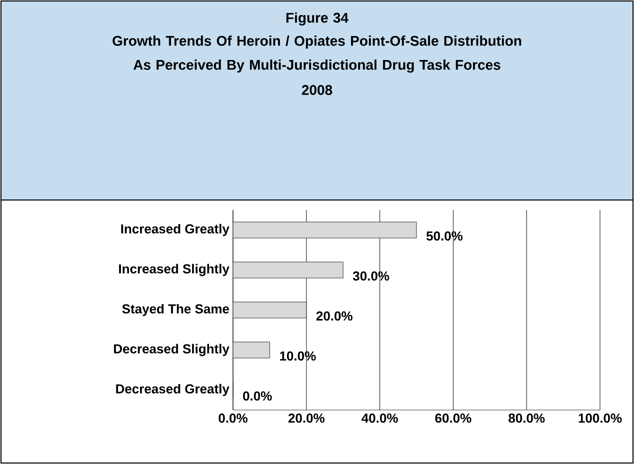 The width and height of the screenshot is (634, 464). What do you see at coordinates (453, 418) in the screenshot?
I see `x-tick-label: 60.0%` at bounding box center [453, 418].